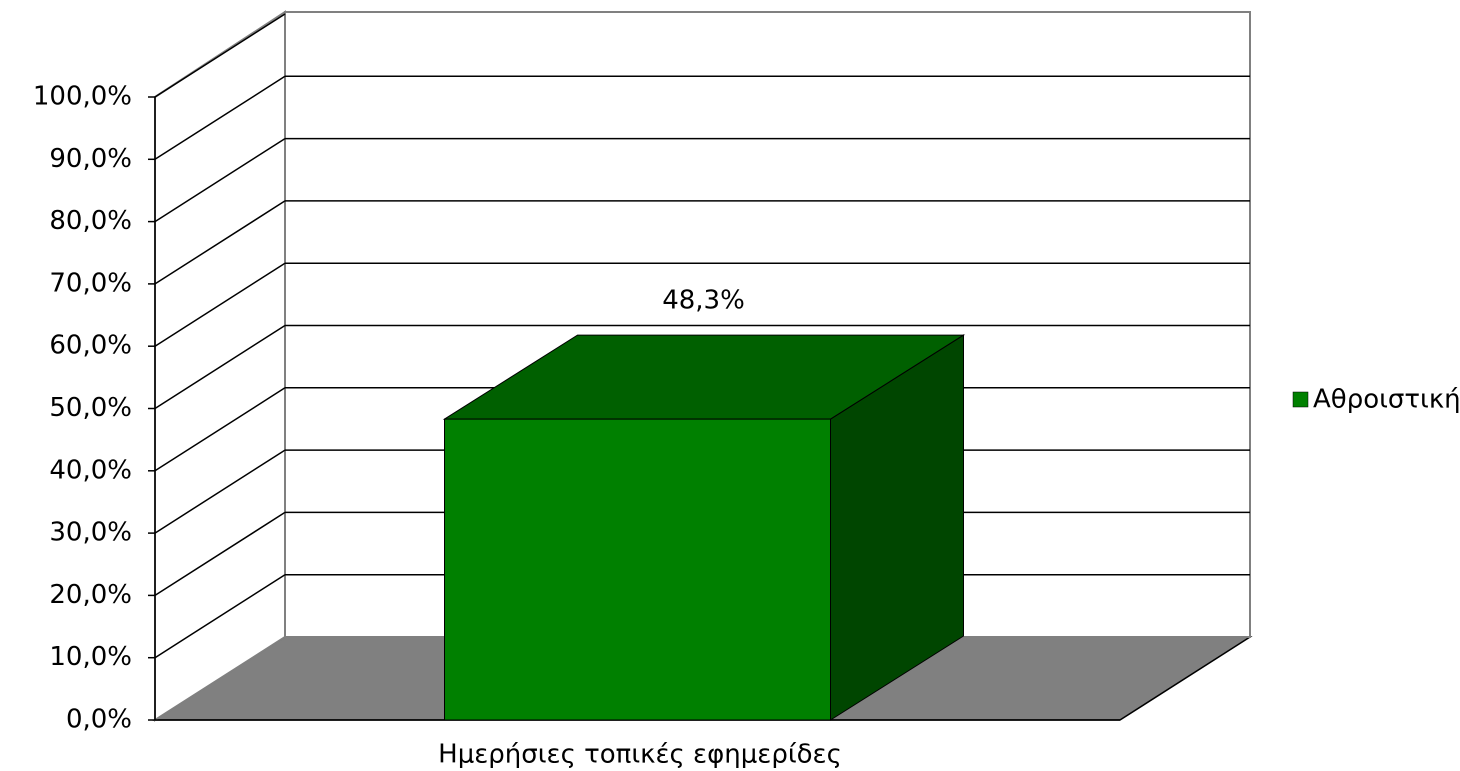 The width and height of the screenshot is (1460, 771). I want to click on y-tick-label: 10,0%, so click(90, 657).